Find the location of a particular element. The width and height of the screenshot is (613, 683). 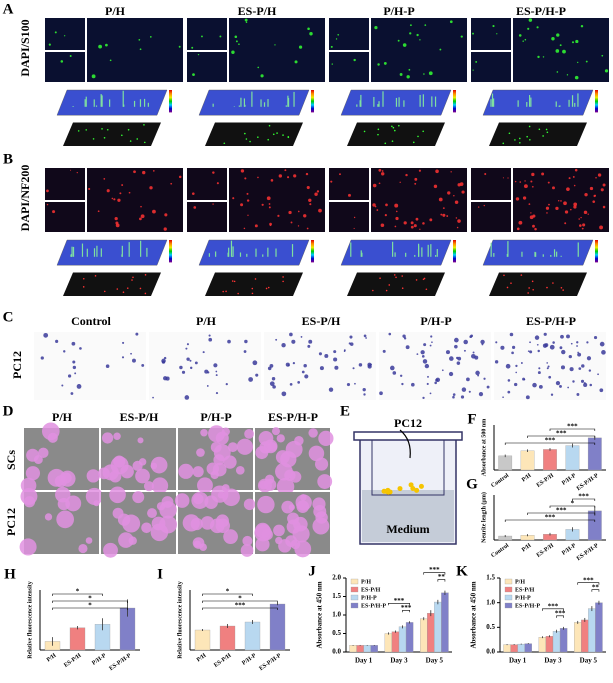

label: Relative fluorescence intensity is located at coordinates (180, 620).